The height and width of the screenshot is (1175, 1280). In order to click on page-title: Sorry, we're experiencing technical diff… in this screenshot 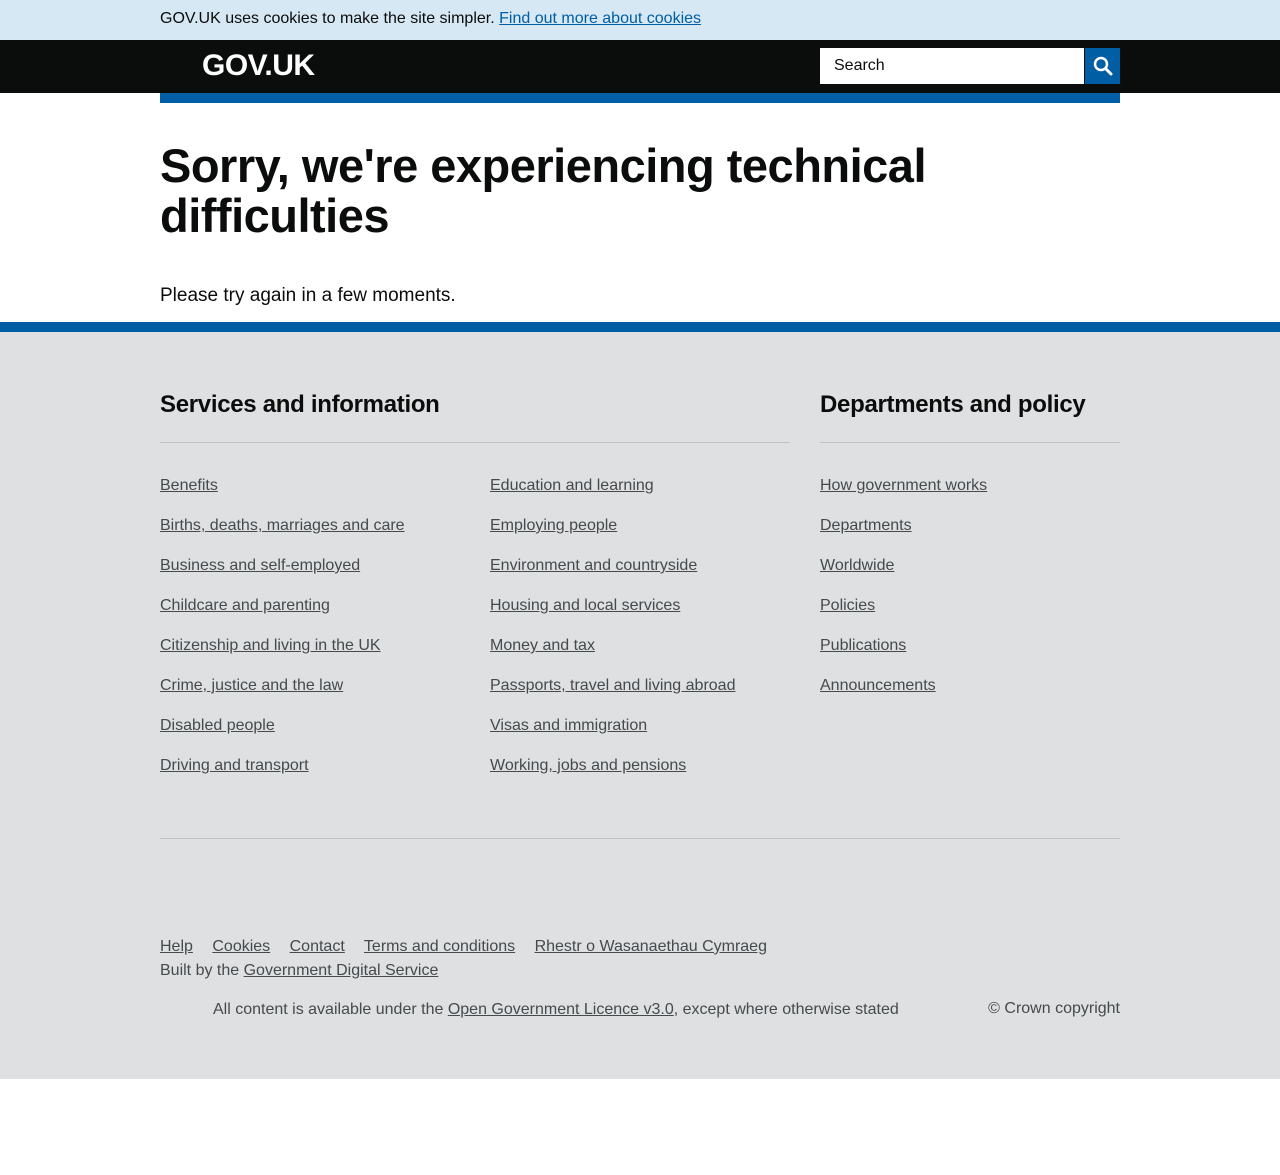, I will do `click(543, 190)`.